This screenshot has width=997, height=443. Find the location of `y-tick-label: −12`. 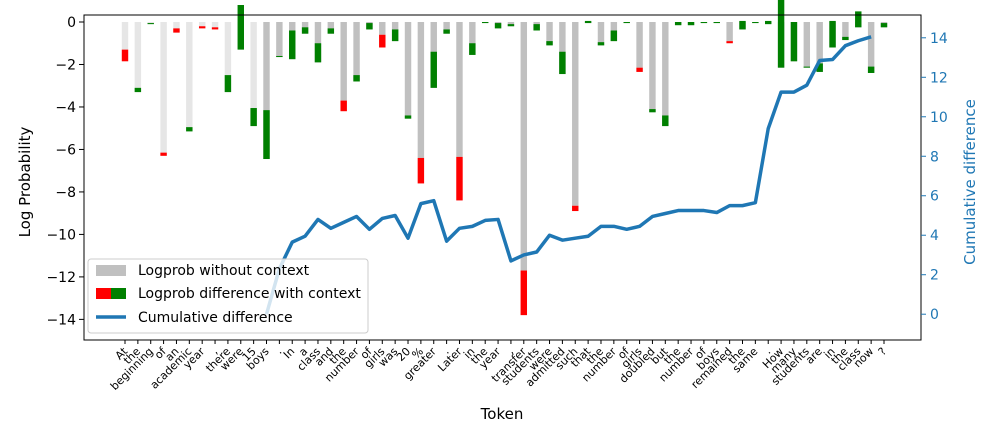

y-tick-label: −12 is located at coordinates (61, 278).